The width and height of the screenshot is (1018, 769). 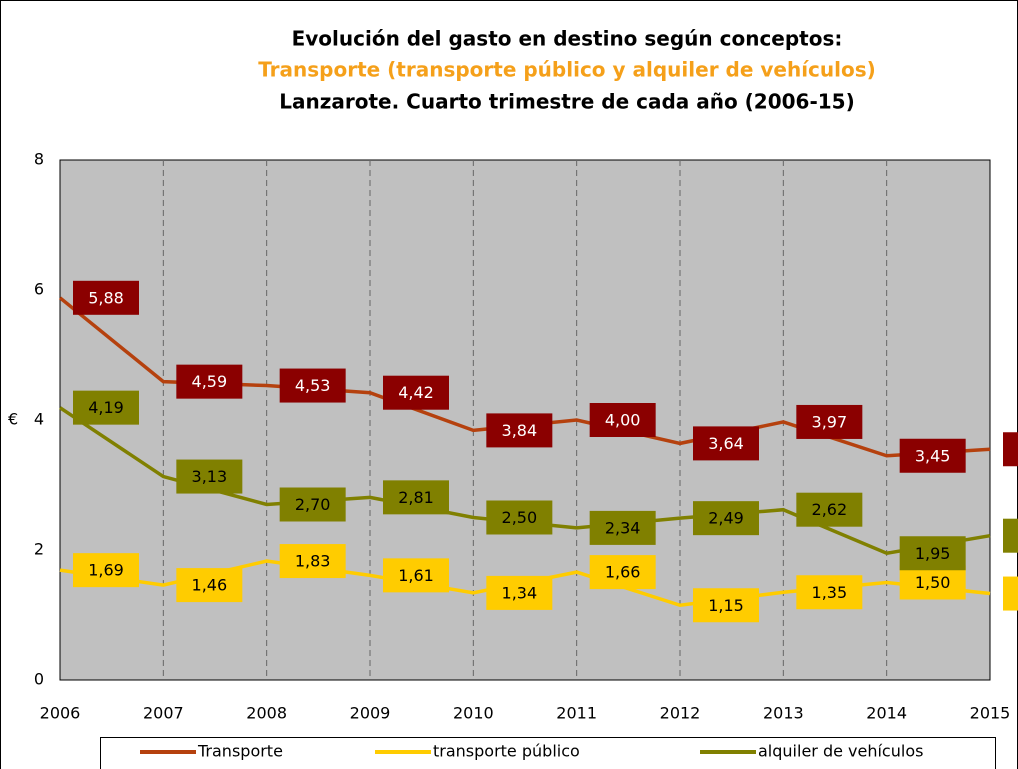 I want to click on value-label: 3,97, so click(x=830, y=421).